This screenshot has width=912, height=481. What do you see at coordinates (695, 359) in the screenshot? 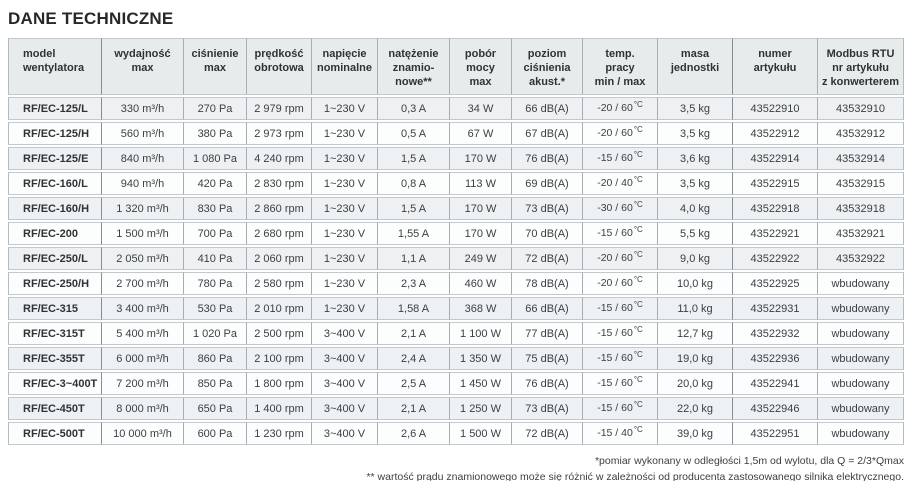
I see `cell-weight: 19,0 kg` at bounding box center [695, 359].